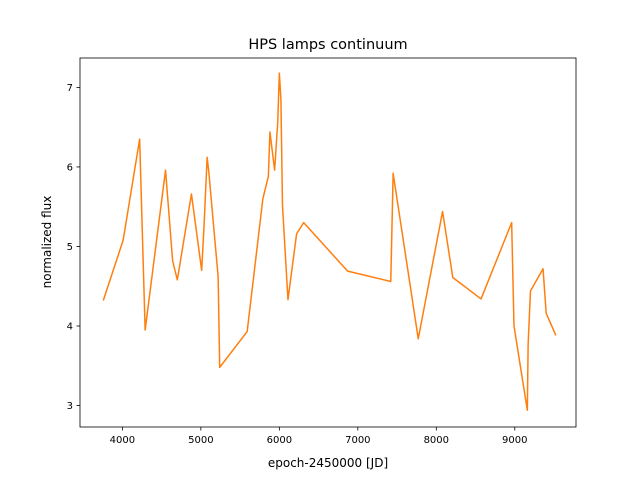 The width and height of the screenshot is (640, 484). Describe the element at coordinates (70, 247) in the screenshot. I see `y-tick-label: 5` at that location.